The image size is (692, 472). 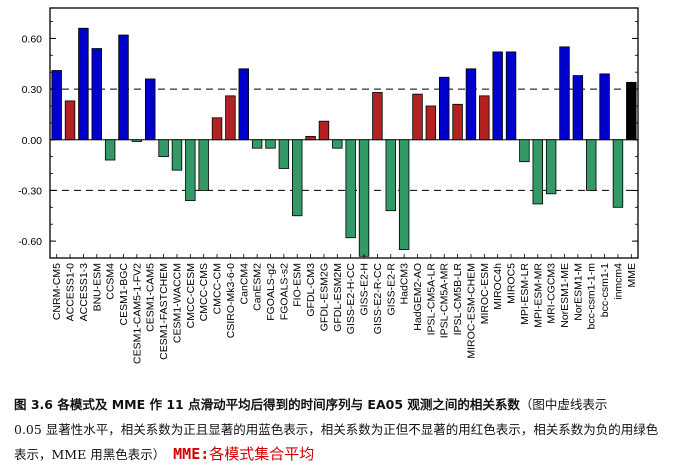 What do you see at coordinates (284, 291) in the screenshot?
I see `x-tick-label: FGOALS-s2` at bounding box center [284, 291].